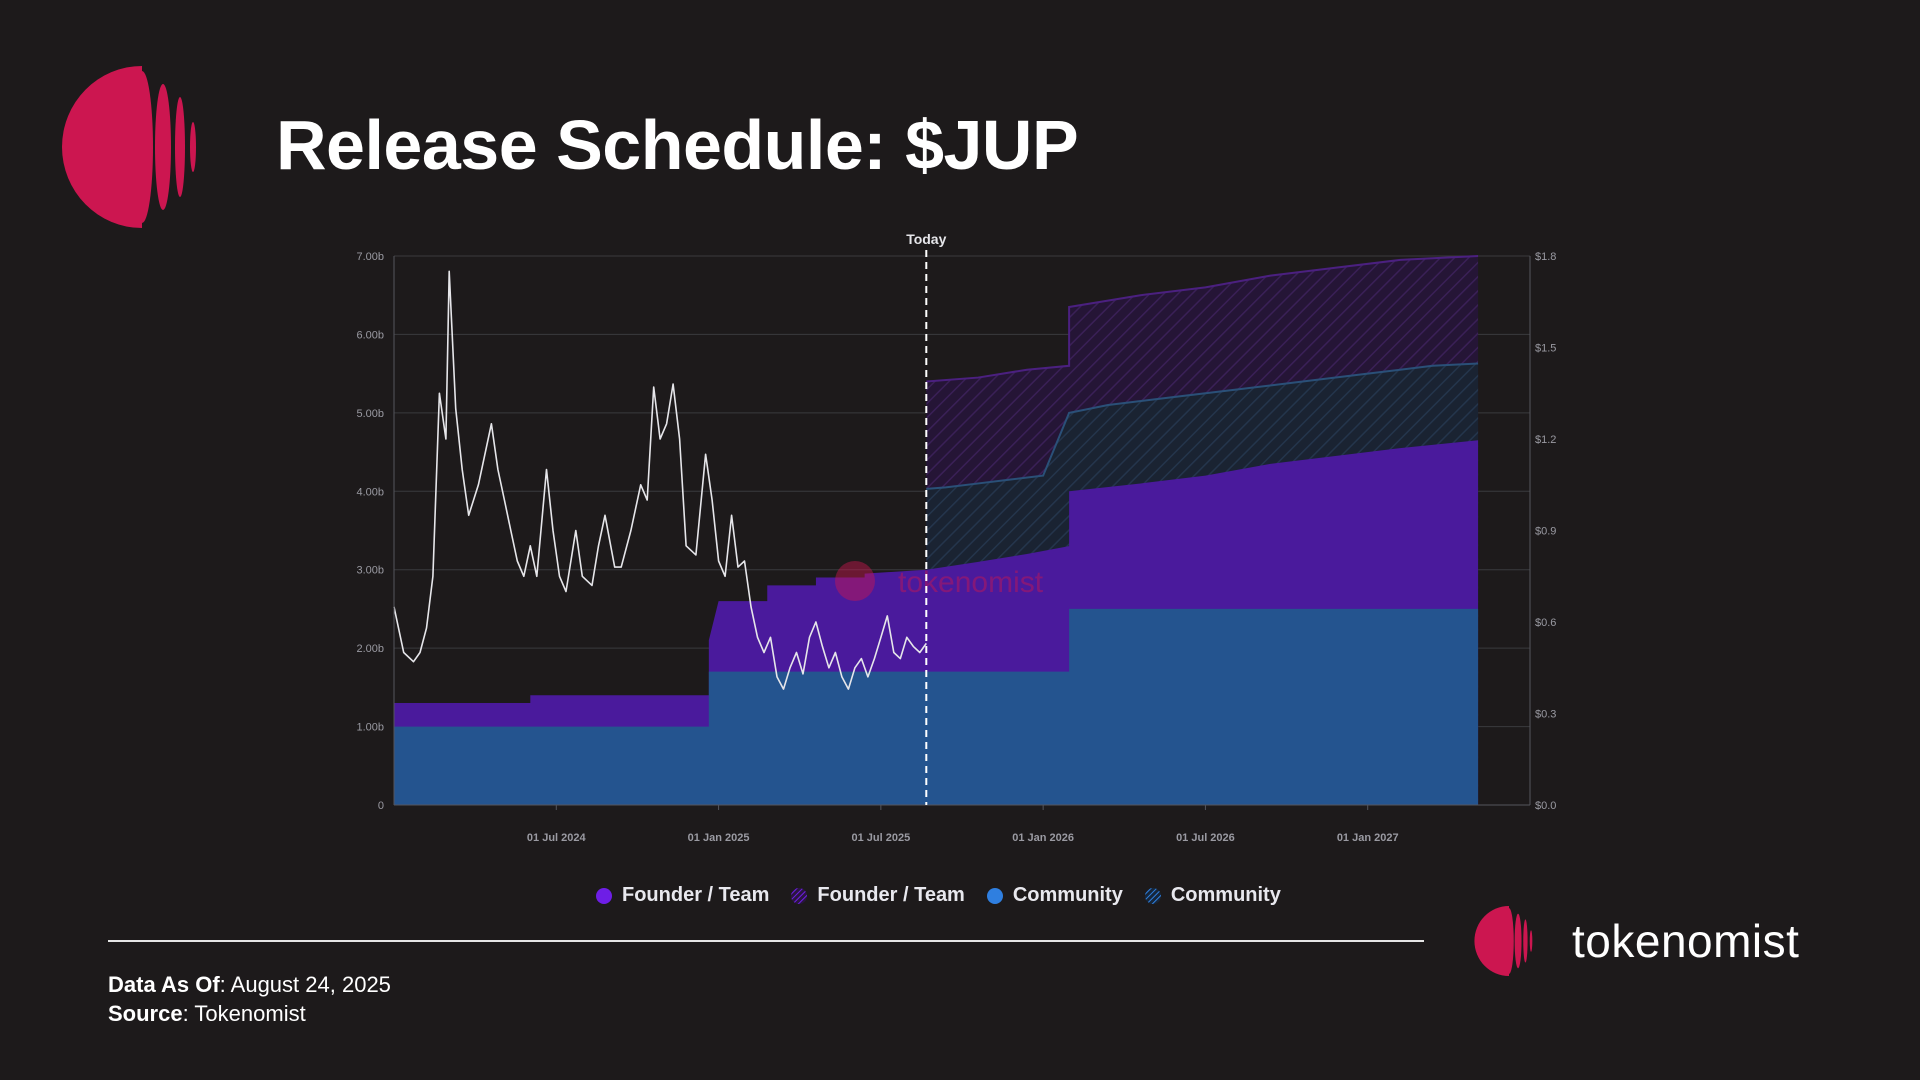 The image size is (1920, 1080). What do you see at coordinates (1545, 715) in the screenshot?
I see `y-right-tick-label: $0.3` at bounding box center [1545, 715].